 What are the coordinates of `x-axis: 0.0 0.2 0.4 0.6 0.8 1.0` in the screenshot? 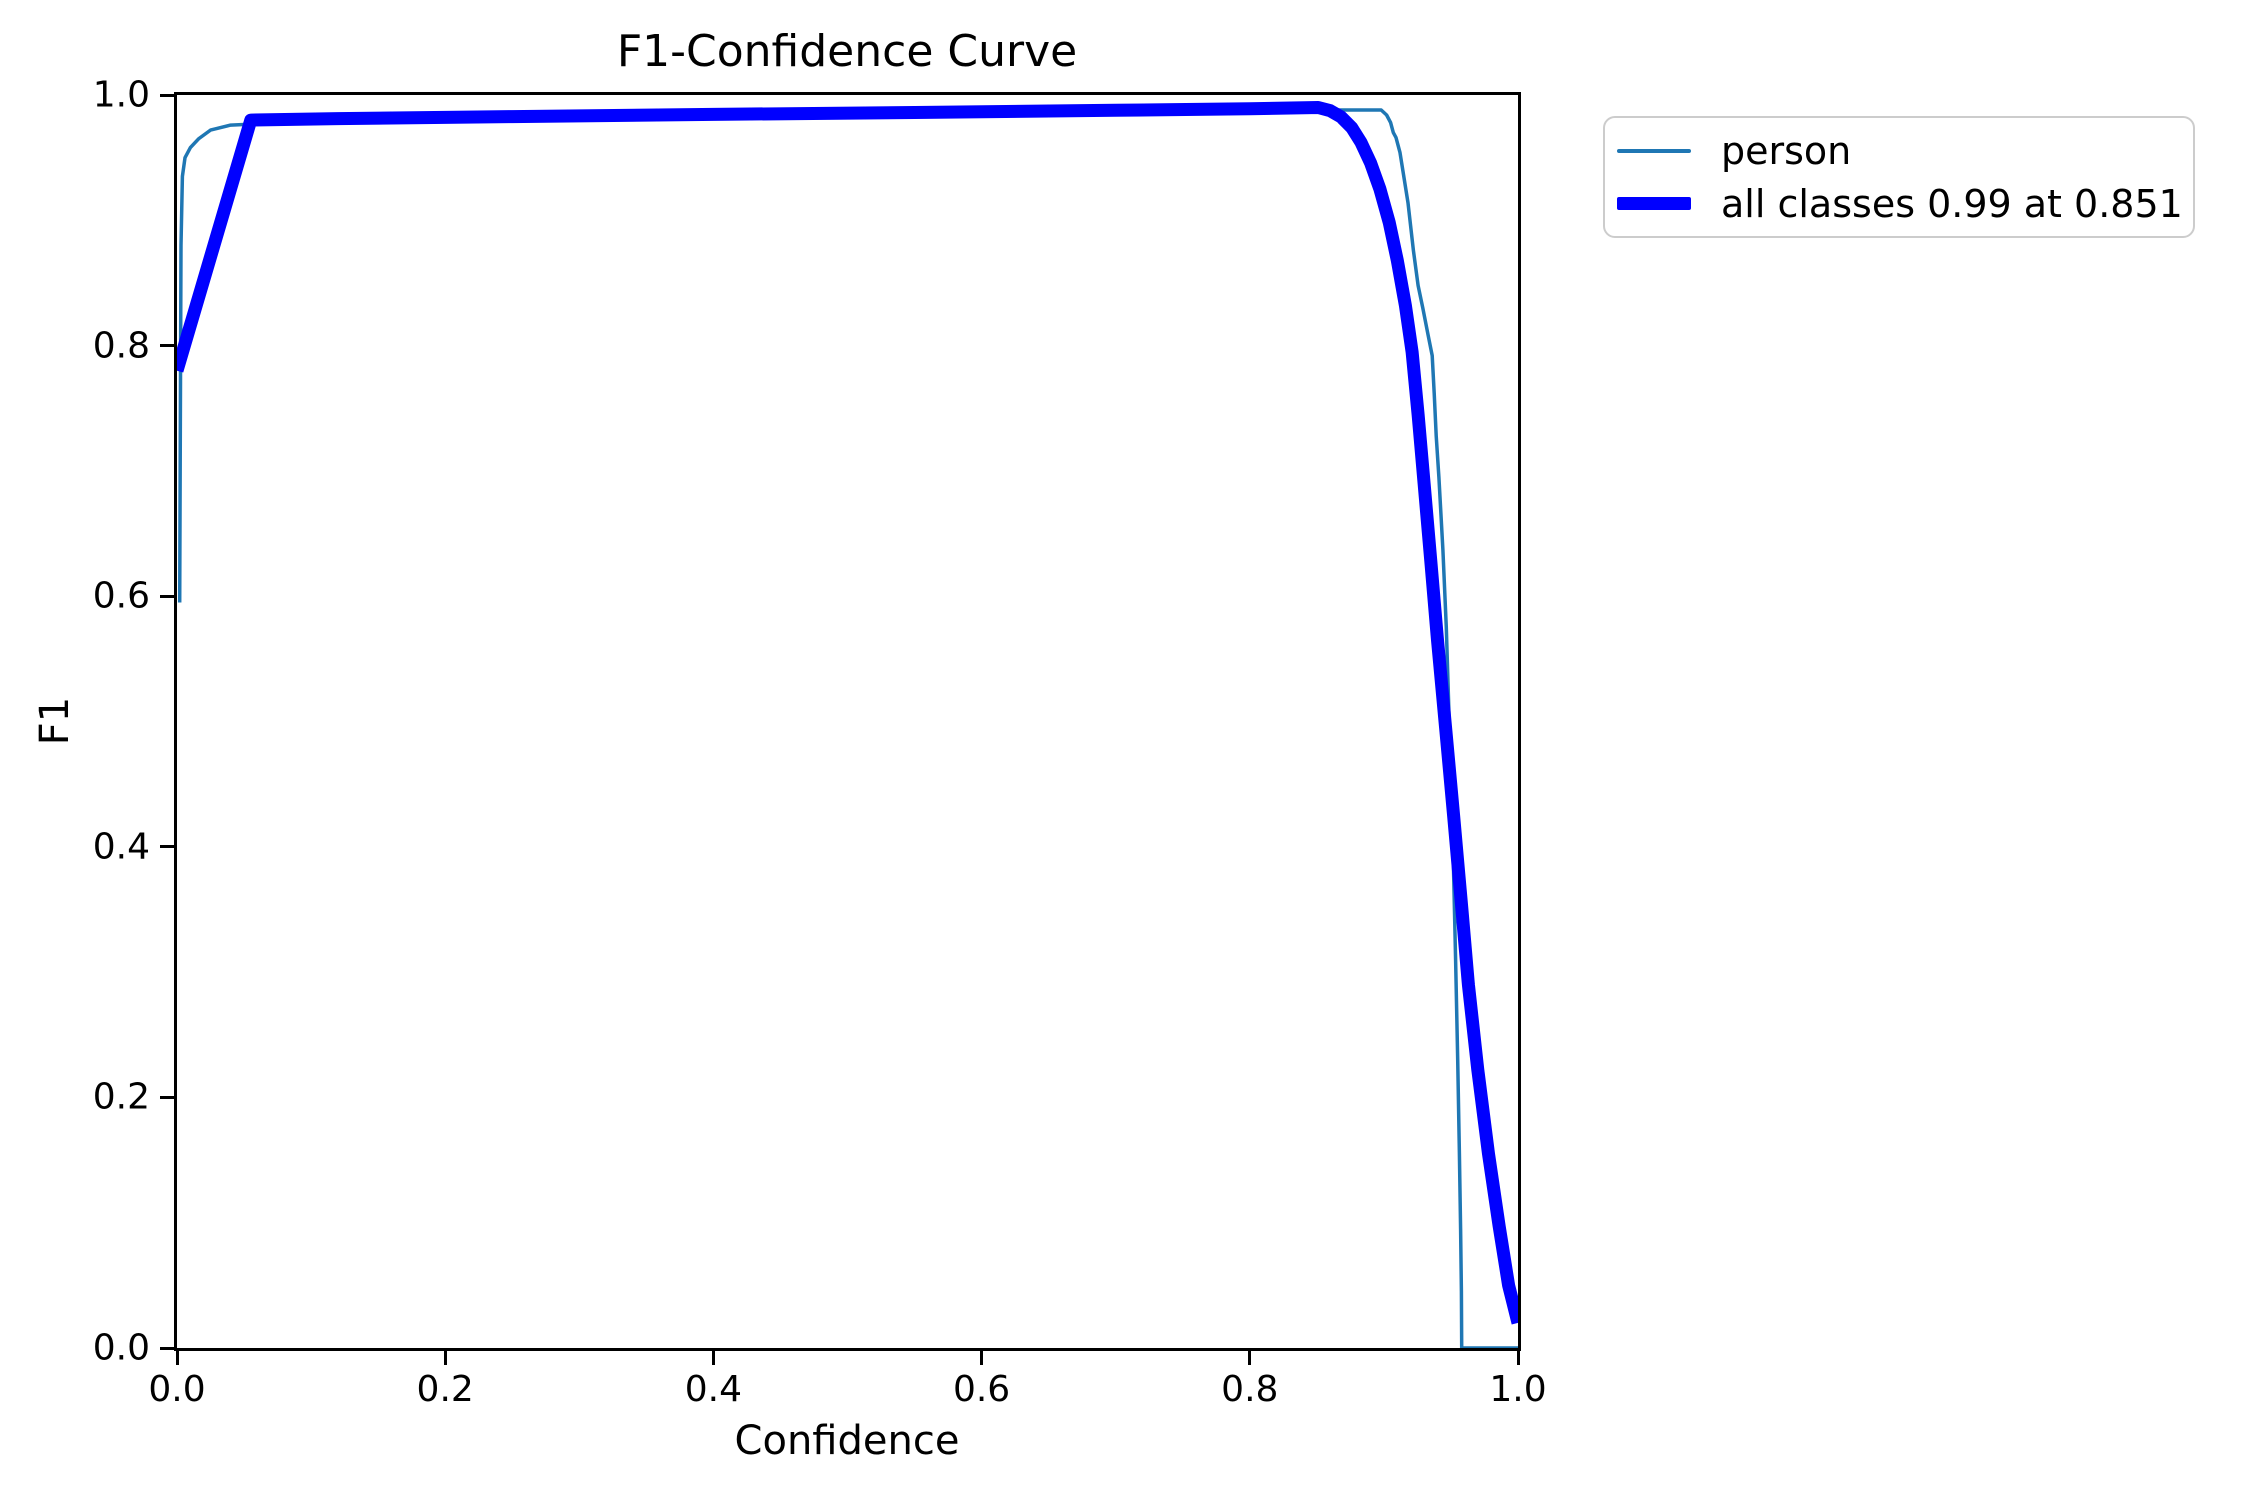 It's located at (847, 1411).